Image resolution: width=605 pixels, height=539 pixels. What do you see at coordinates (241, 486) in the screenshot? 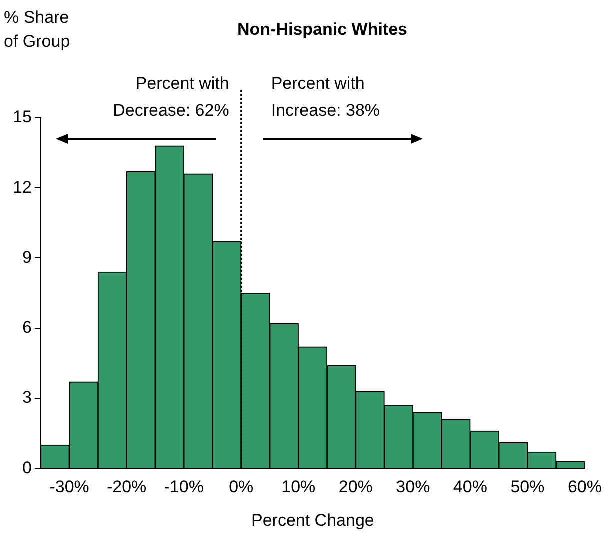
I see `x-tick-label: 0%` at bounding box center [241, 486].